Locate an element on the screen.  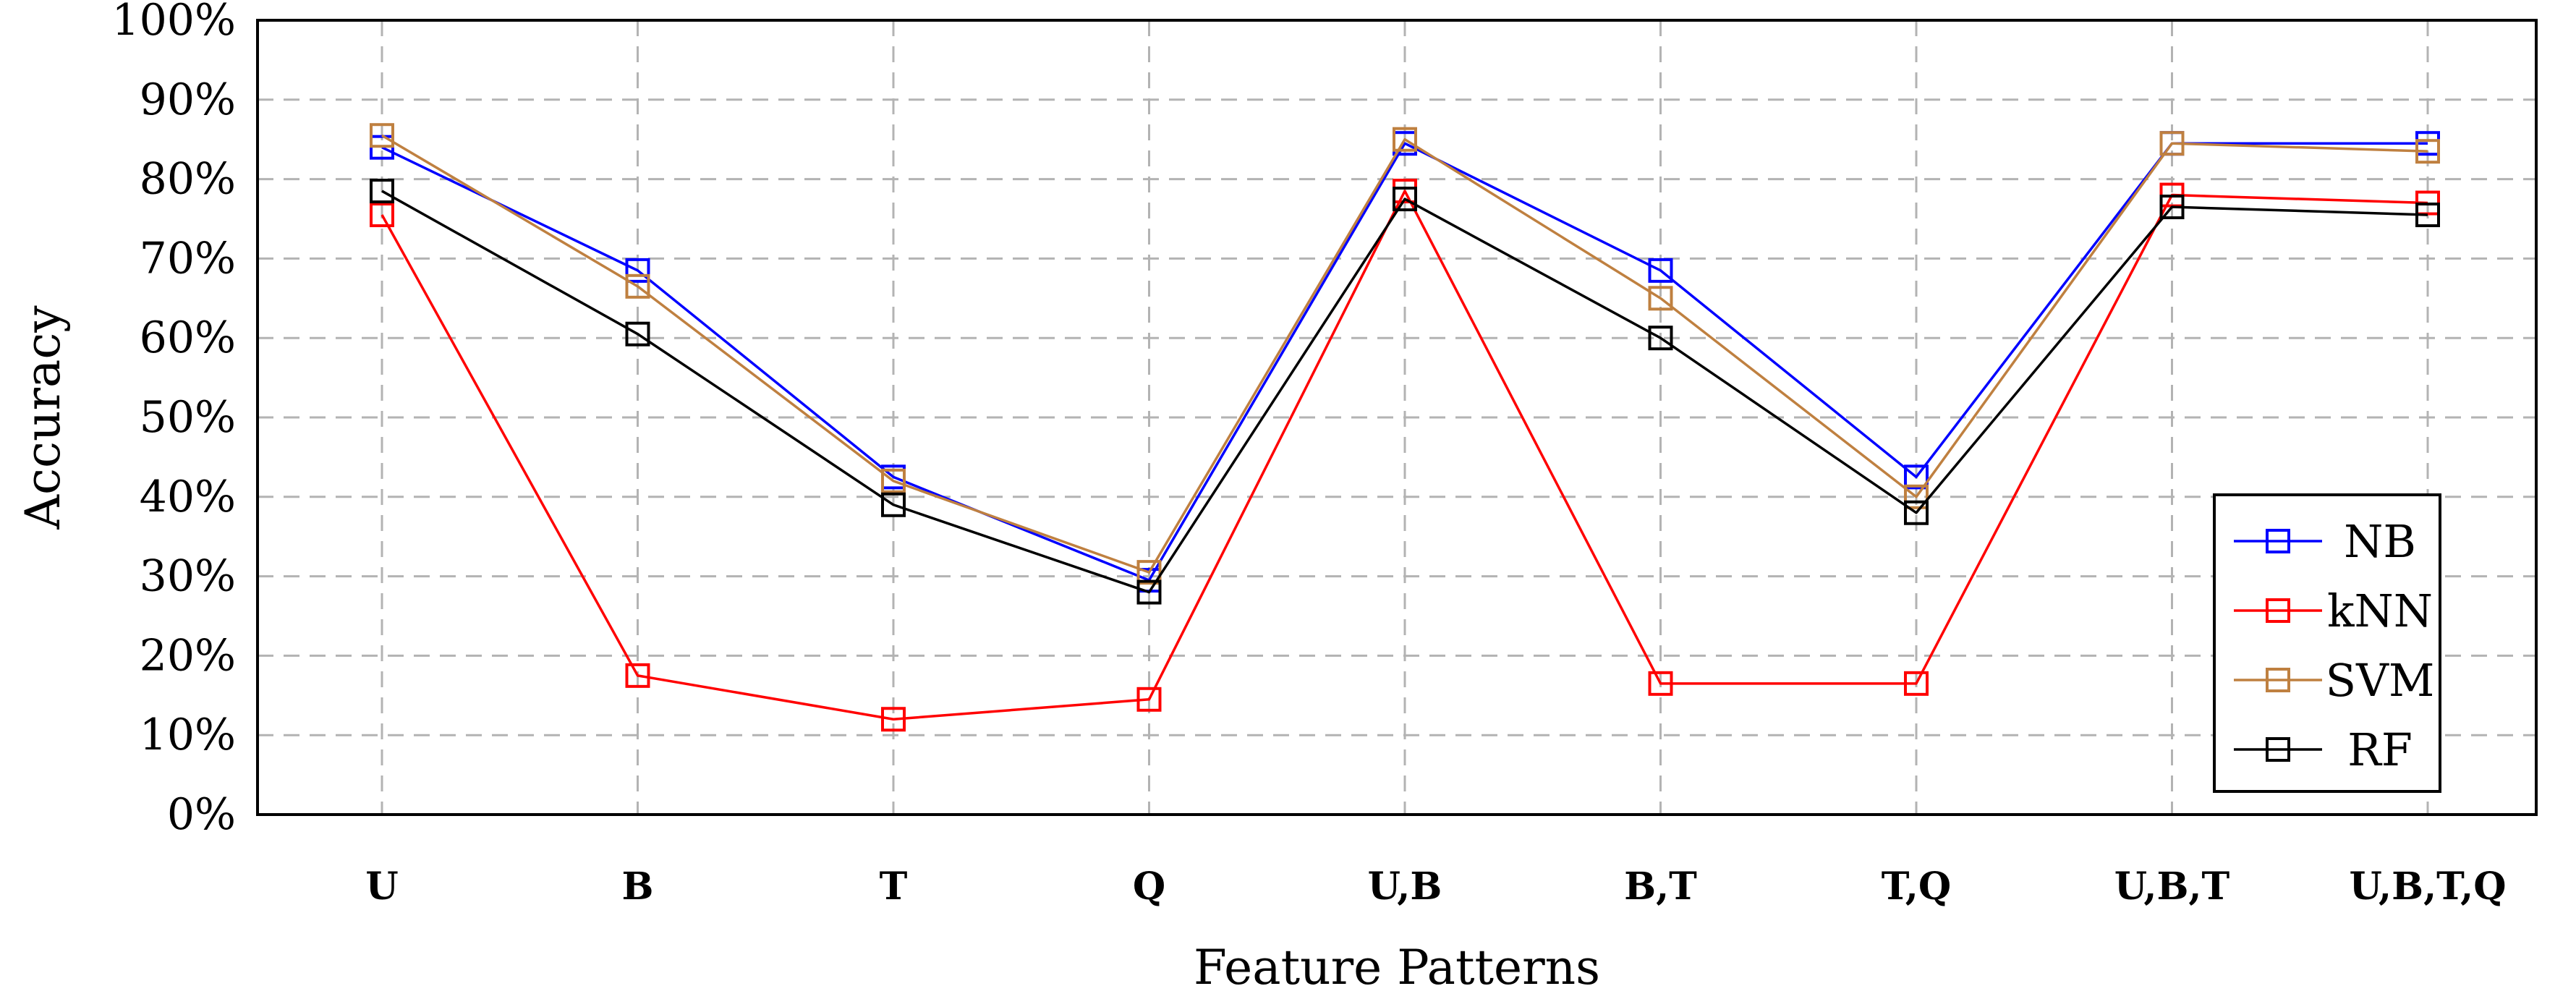
legend-item-nb: NB is located at coordinates (2325, 541).